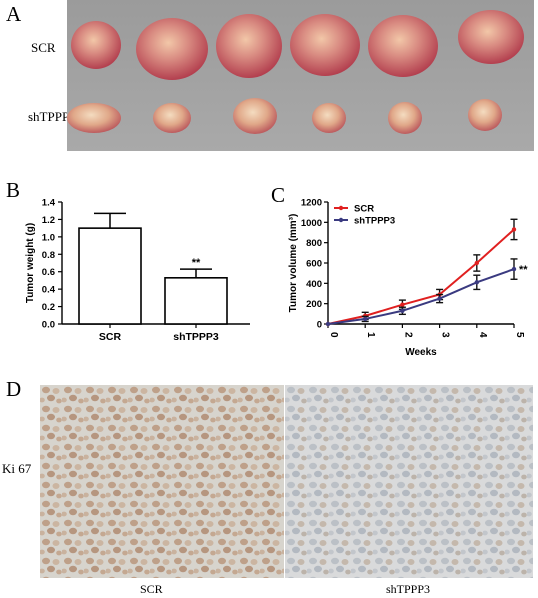 This screenshot has height=598, width=538. What do you see at coordinates (293, 263) in the screenshot?
I see `y-axis-label: Tumor volume (mm³)` at bounding box center [293, 263].